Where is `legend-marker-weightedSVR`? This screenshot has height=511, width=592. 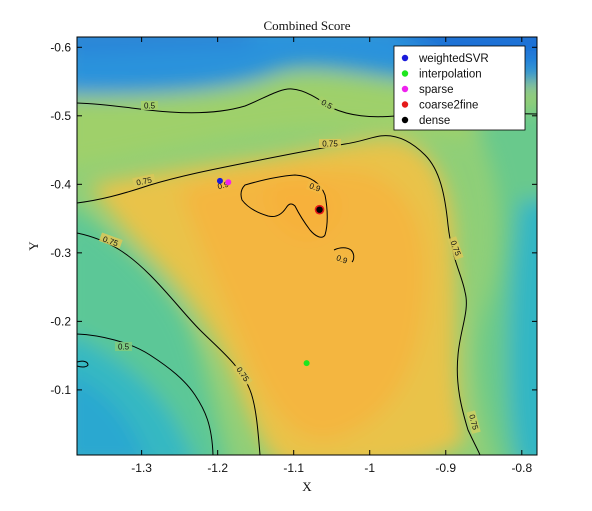 legend-marker-weightedSVR is located at coordinates (405, 58).